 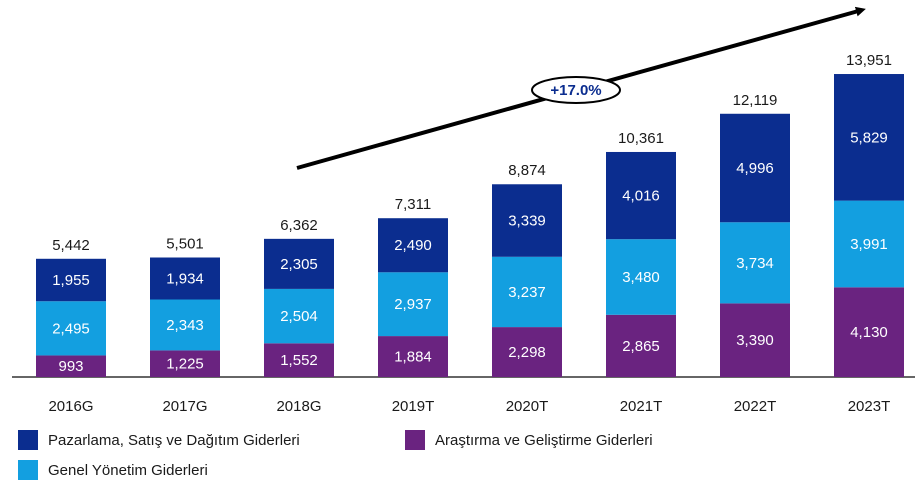 I want to click on legend-label: Araştırma ve Geliştirme Giderleri, so click(x=544, y=440).